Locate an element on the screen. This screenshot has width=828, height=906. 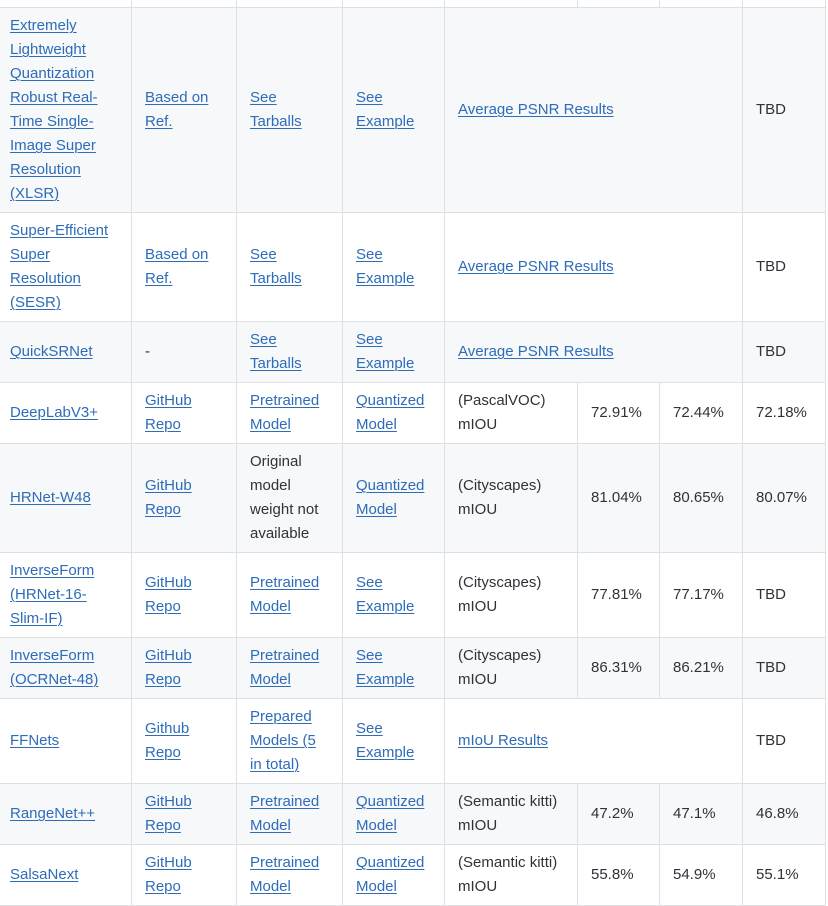
cell-results: Average PSNR Results is located at coordinates (593, 352).